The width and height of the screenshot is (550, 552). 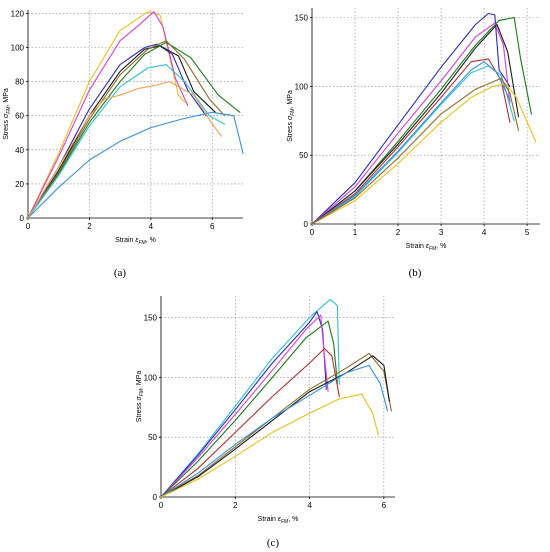 What do you see at coordinates (527, 232) in the screenshot?
I see `x-tick-label: 5` at bounding box center [527, 232].